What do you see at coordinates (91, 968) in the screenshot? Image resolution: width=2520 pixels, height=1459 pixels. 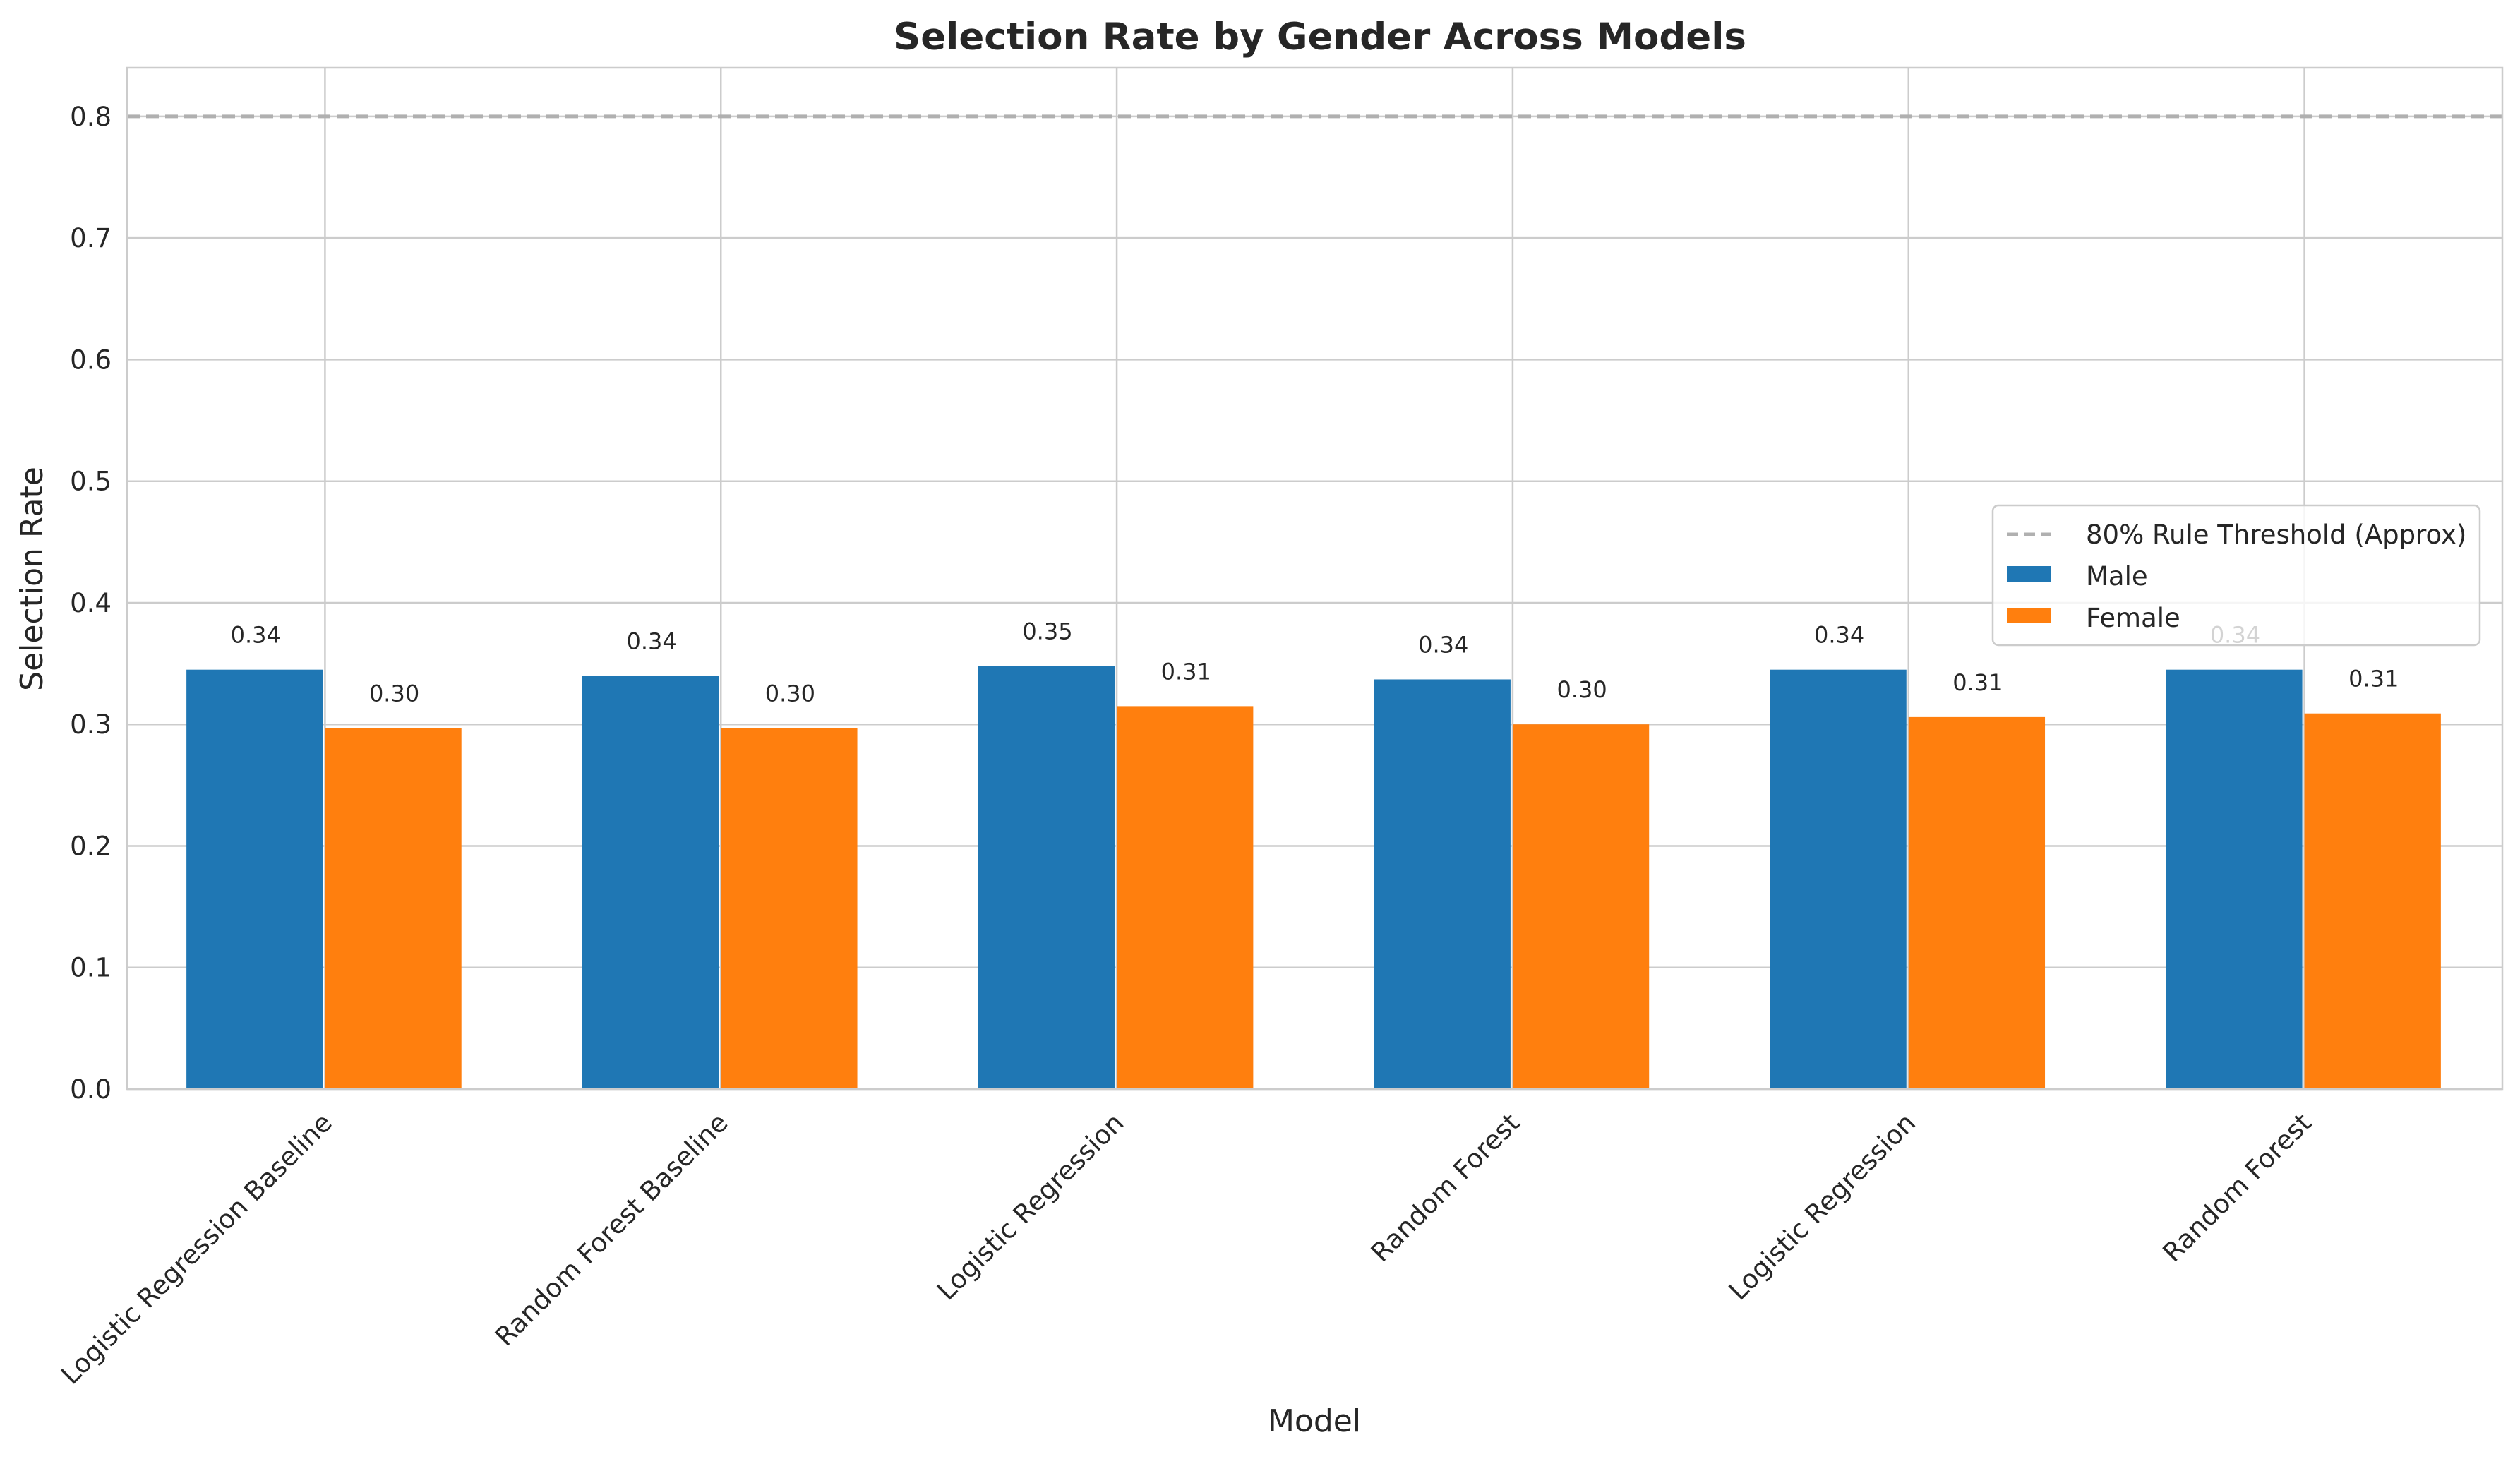 I see `y-tick-label: 0.1` at bounding box center [91, 968].